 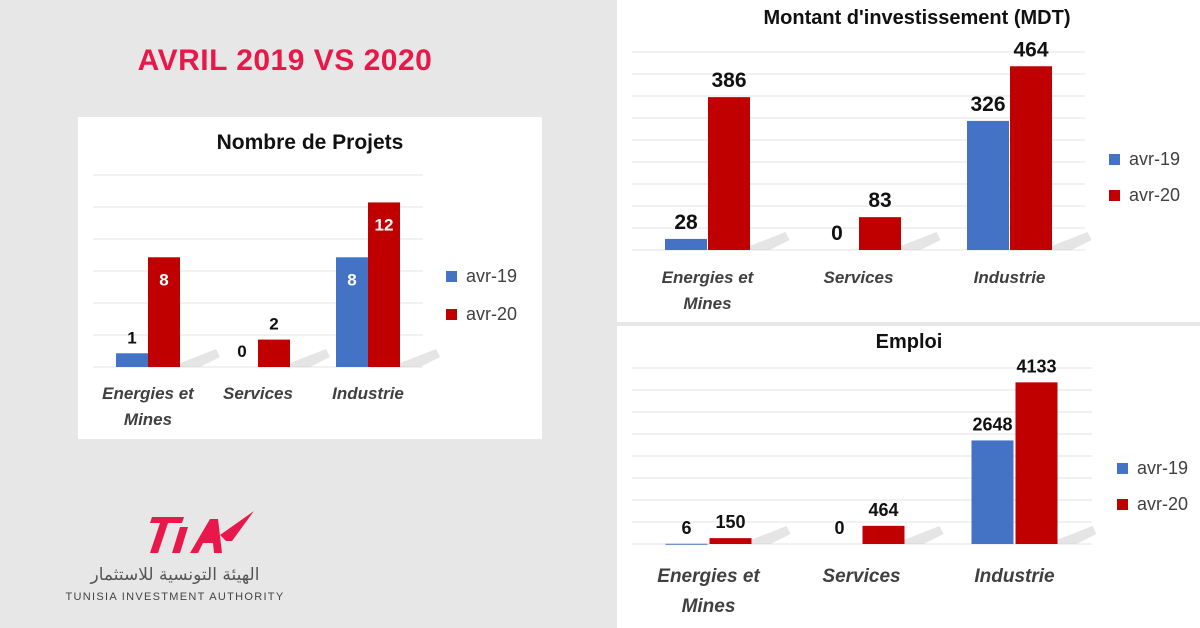 I want to click on tia-logo-mark, so click(x=202, y=532).